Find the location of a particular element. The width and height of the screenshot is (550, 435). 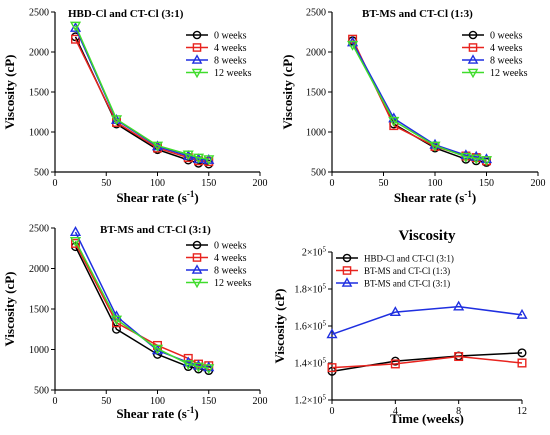

y-tick-label: 1.8×10⁵ is located at coordinates (310, 289).